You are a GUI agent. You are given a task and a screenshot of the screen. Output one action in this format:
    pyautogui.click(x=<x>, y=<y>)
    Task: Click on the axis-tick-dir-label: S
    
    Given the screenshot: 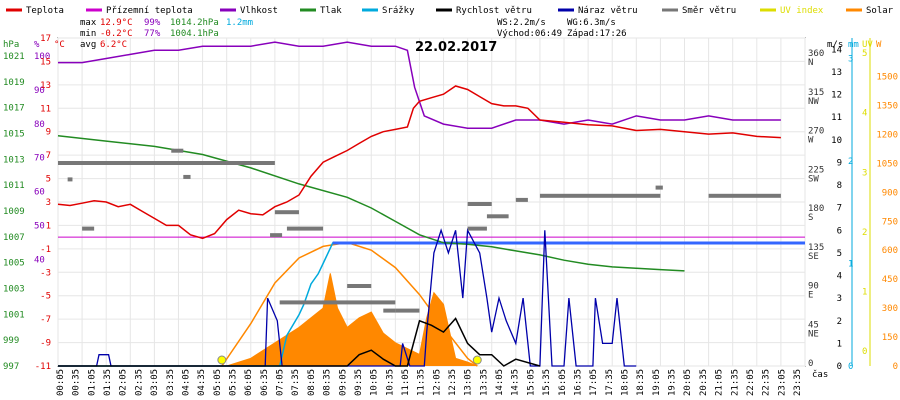 What is the action you would take?
    pyautogui.click(x=810, y=218)
    